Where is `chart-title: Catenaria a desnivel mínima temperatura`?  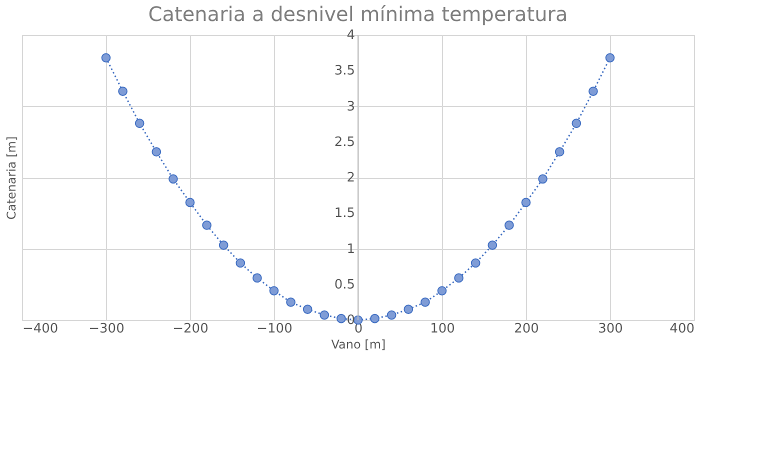
chart-title: Catenaria a desnivel mínima temperatura is located at coordinates (358, 14).